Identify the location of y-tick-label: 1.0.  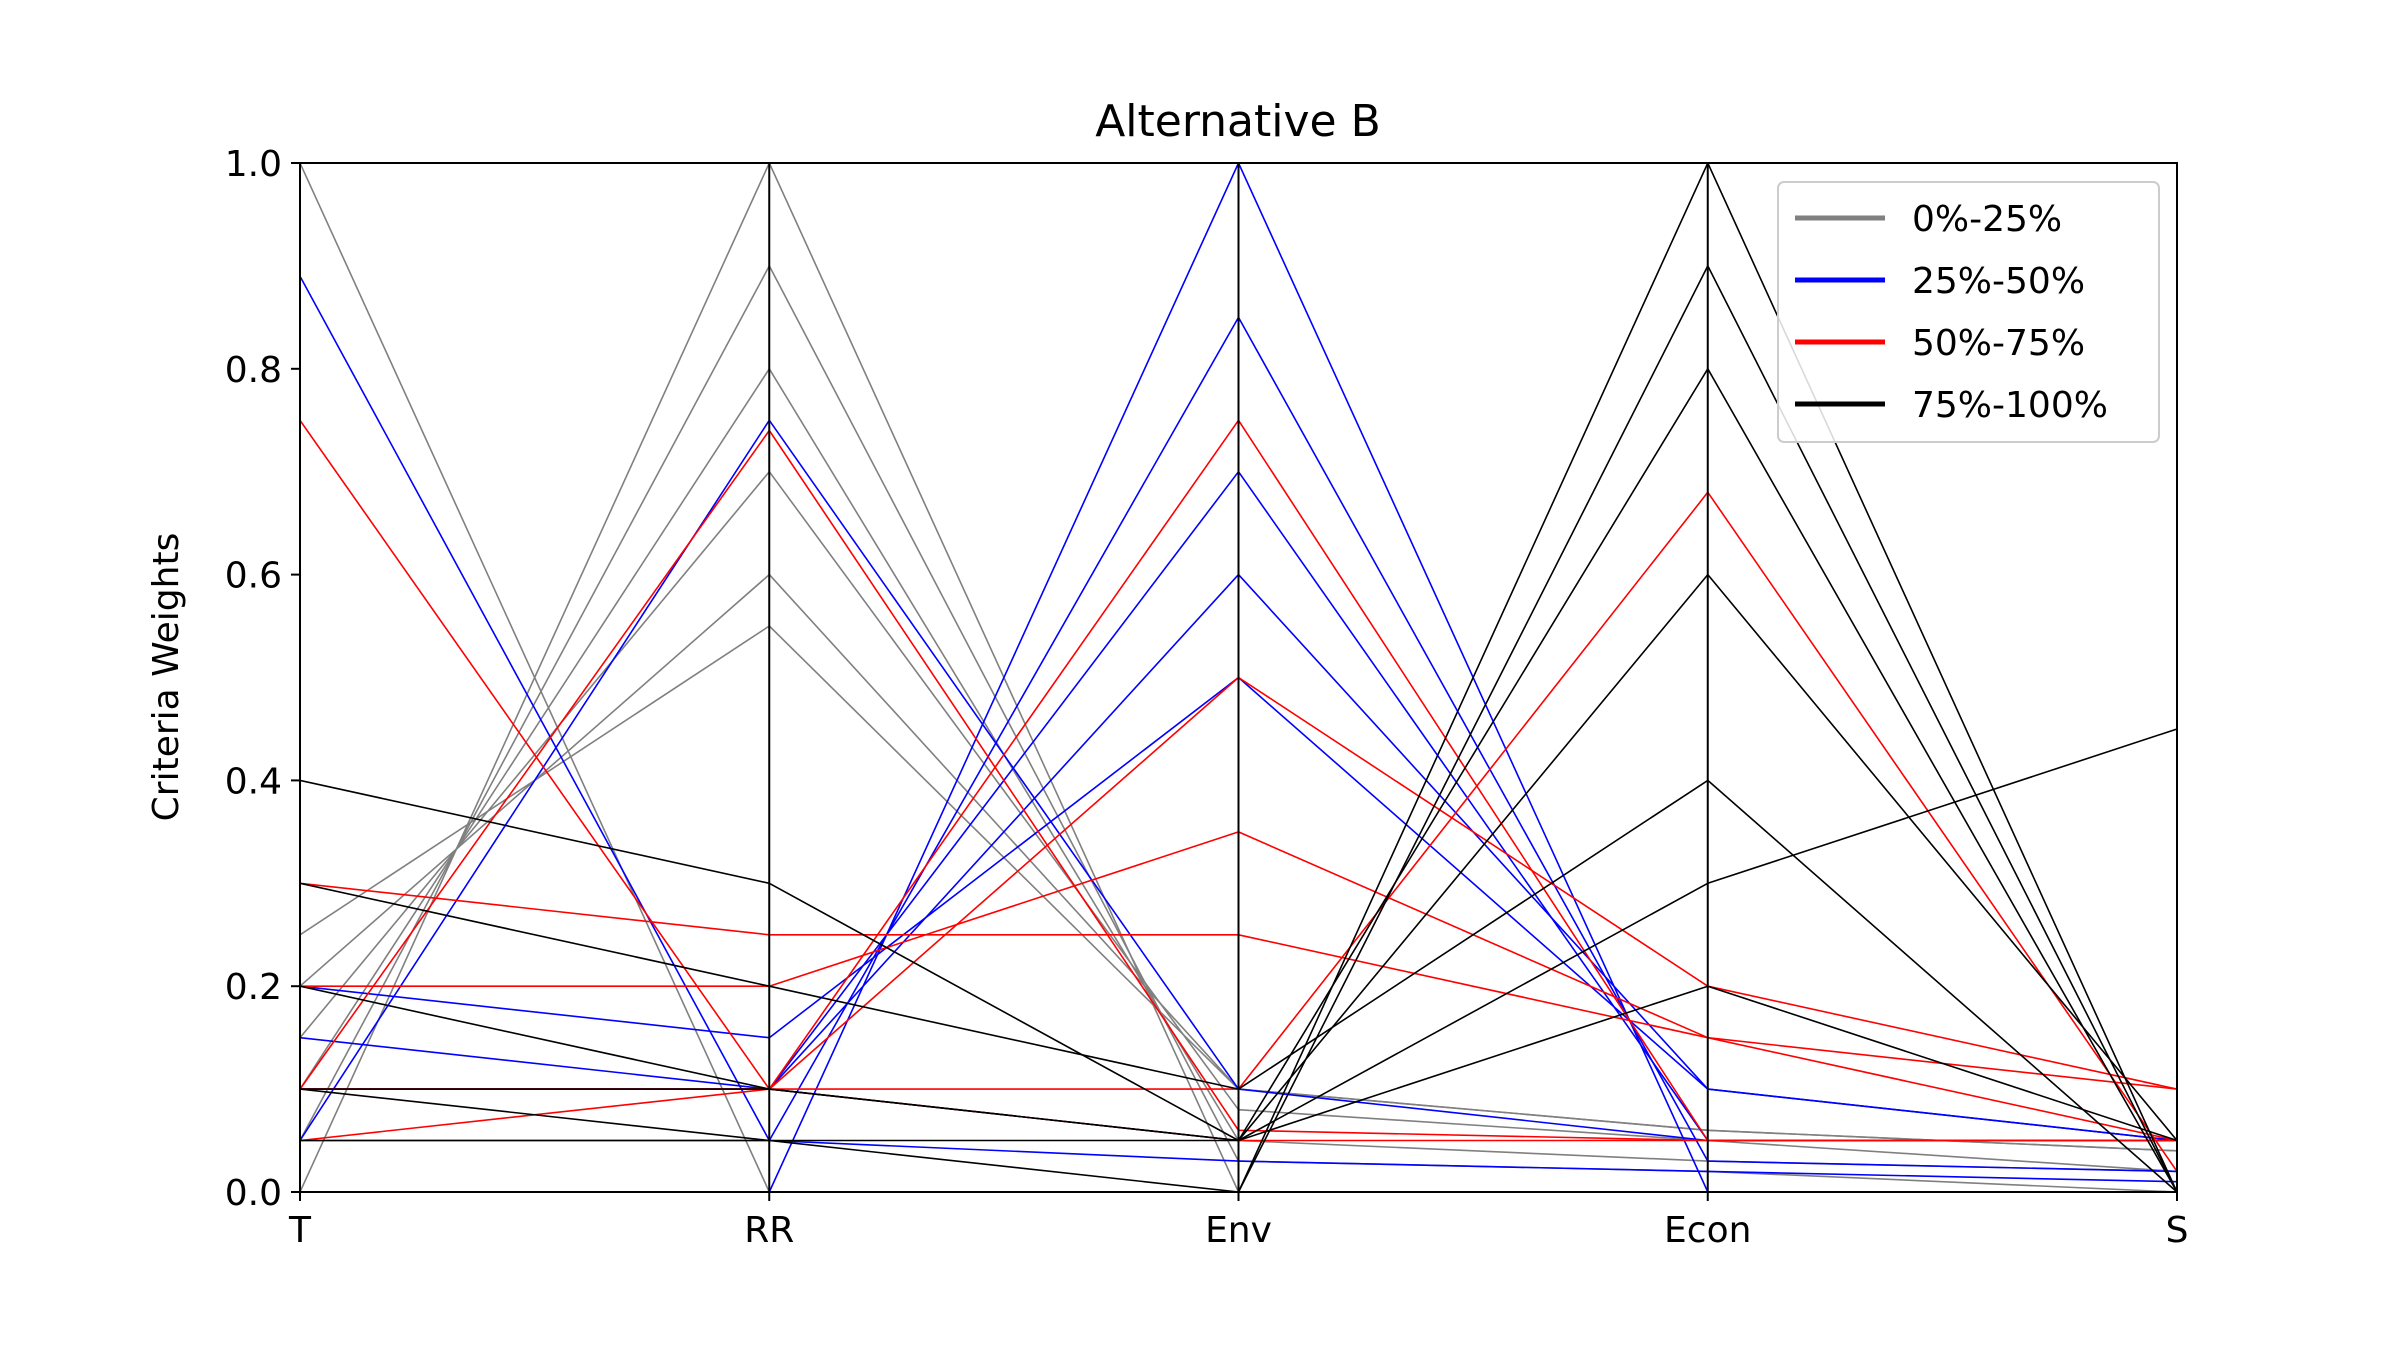
(253, 164).